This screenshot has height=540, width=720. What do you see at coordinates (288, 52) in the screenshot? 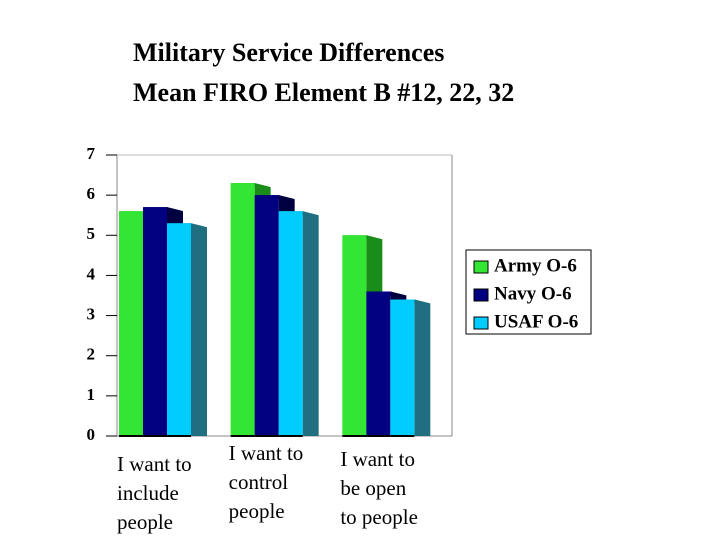
I see `chart-title: Military Service Differences` at bounding box center [288, 52].